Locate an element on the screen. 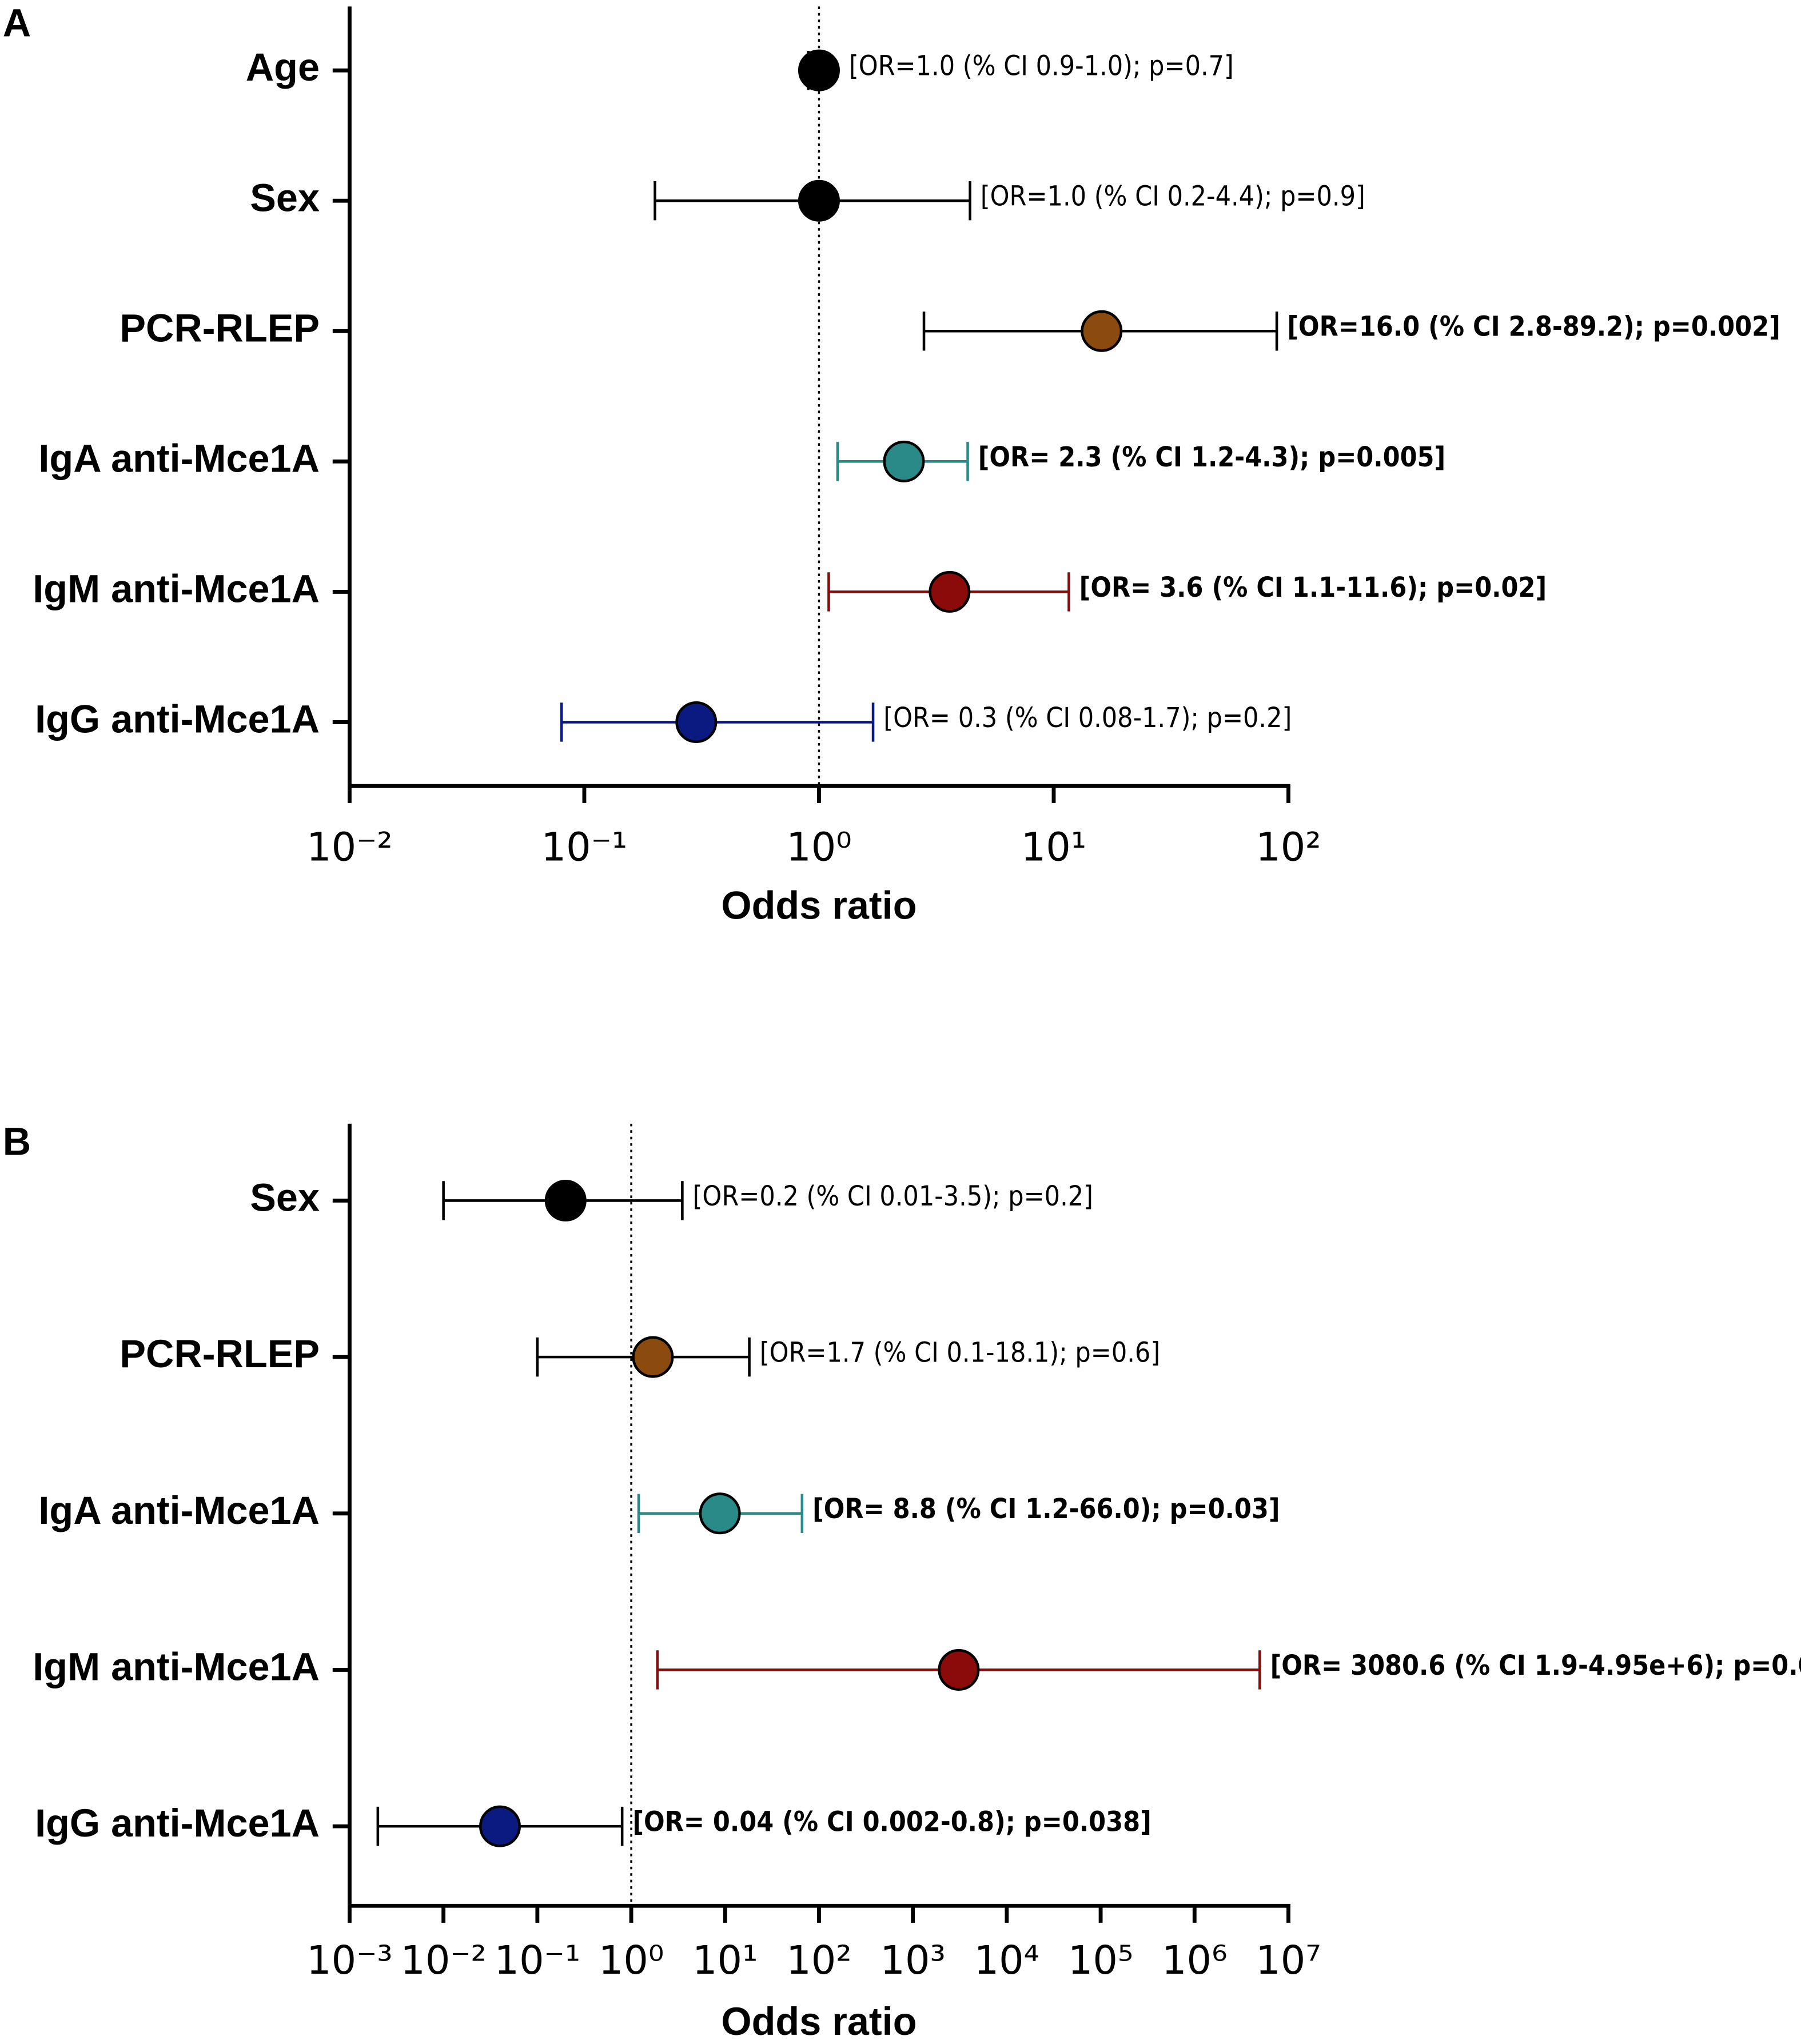  x-tick-label: 10⁻³ is located at coordinates (349, 1960).